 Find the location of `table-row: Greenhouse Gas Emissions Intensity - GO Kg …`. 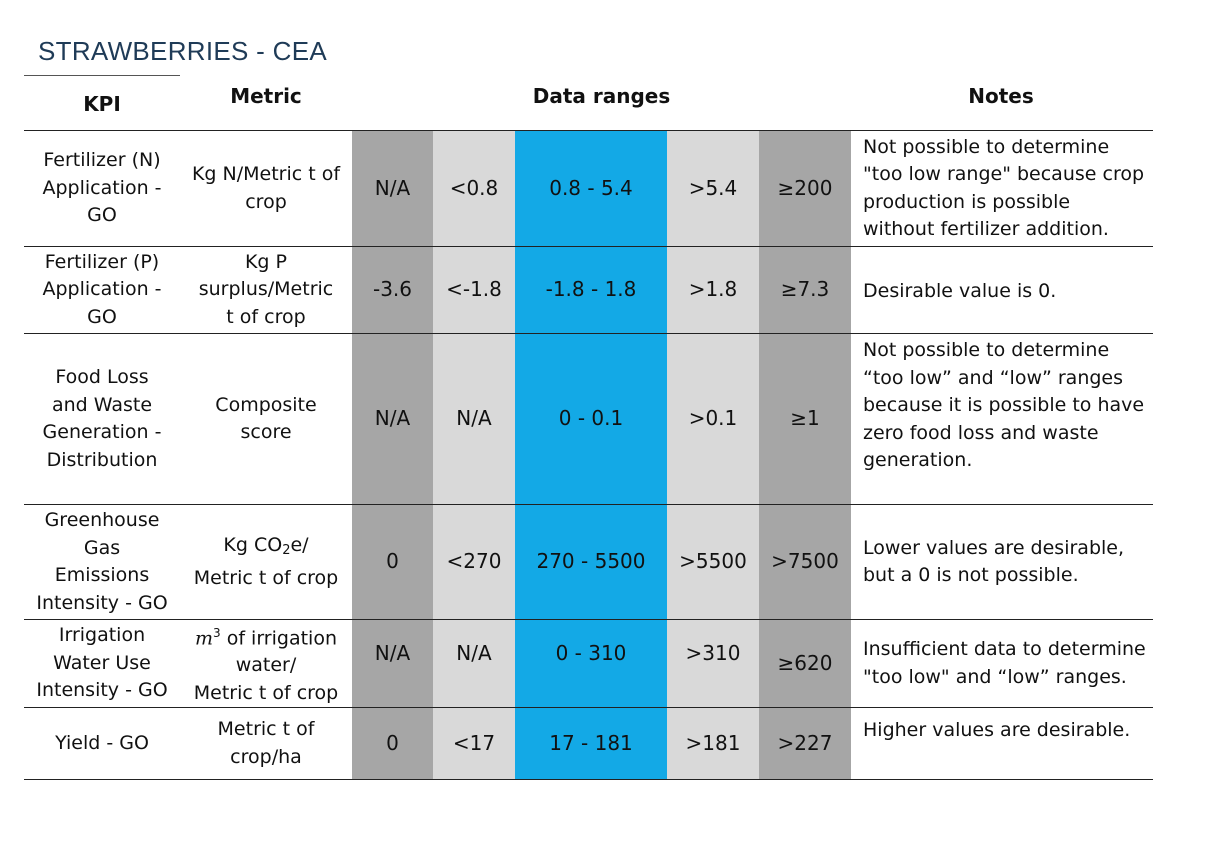

table-row: Greenhouse Gas Emissions Intensity - GO Kg … is located at coordinates (588, 562).